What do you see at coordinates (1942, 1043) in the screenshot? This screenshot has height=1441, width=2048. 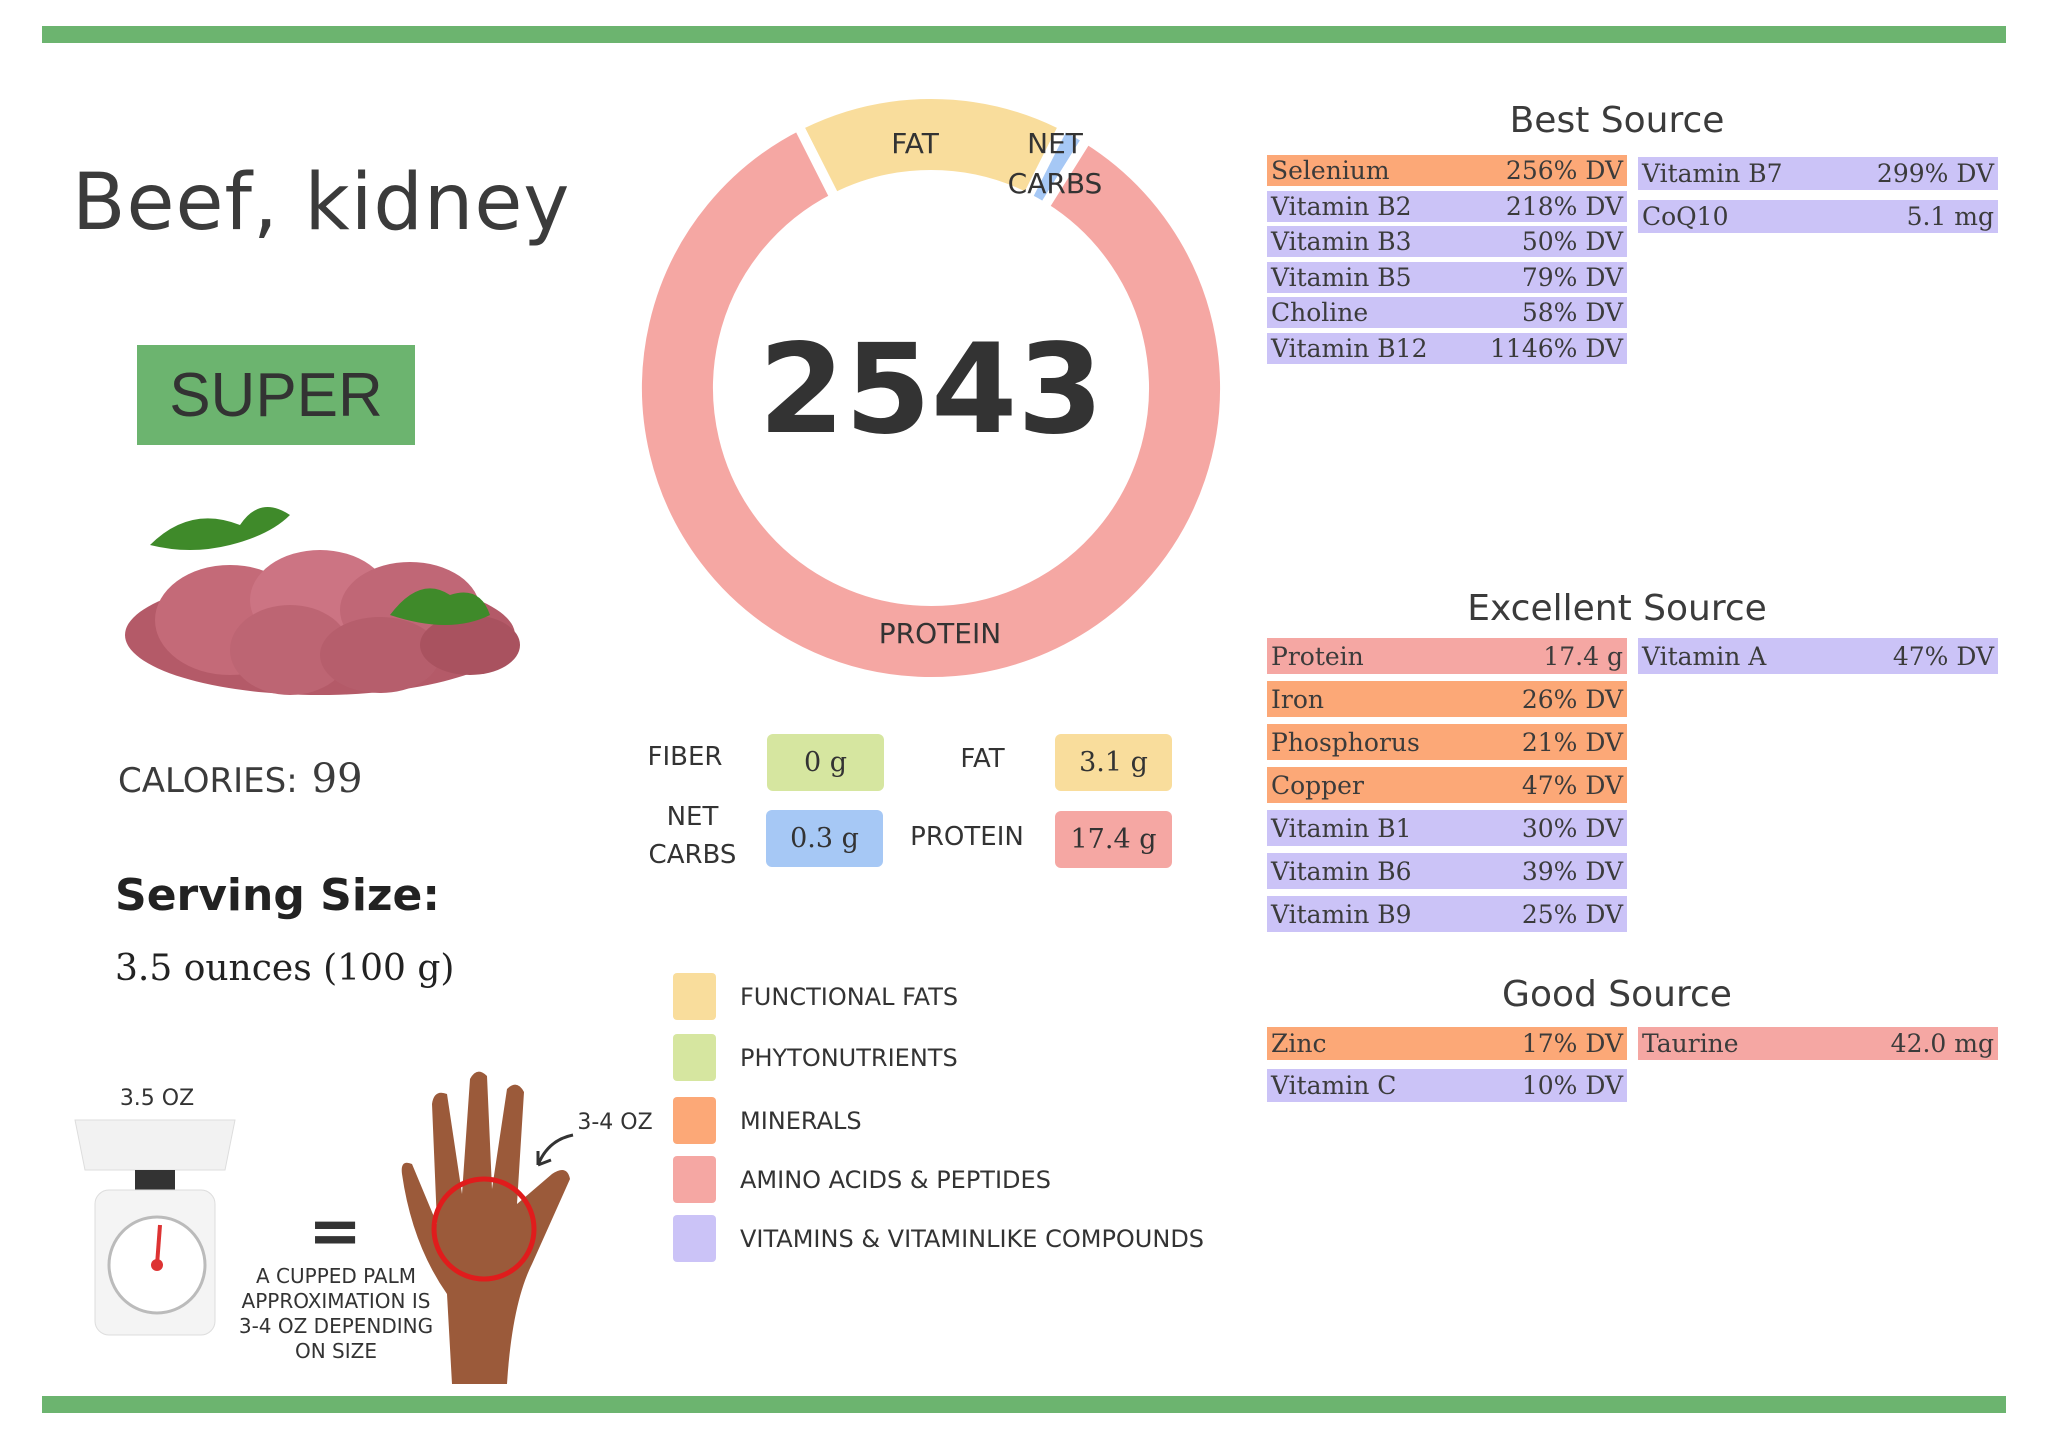 I see `nutrient-value: 42.0 mg` at bounding box center [1942, 1043].